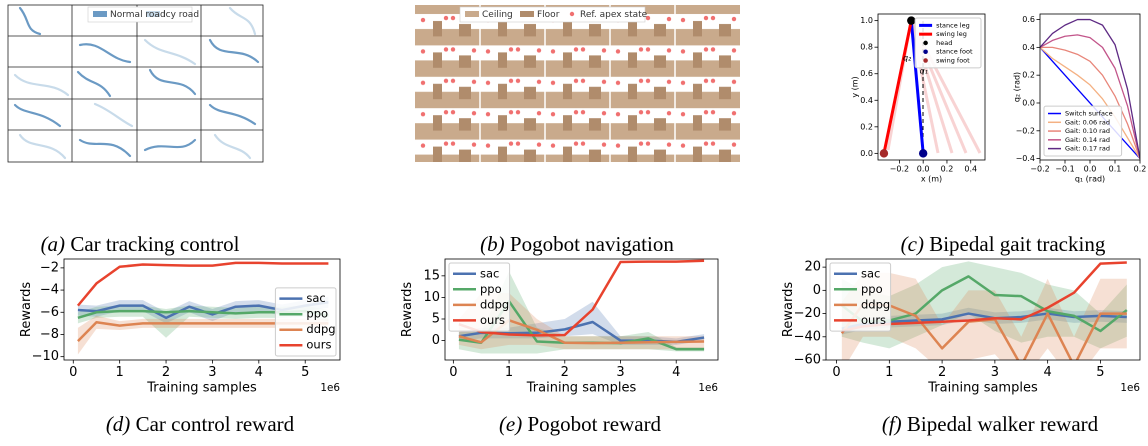 The height and width of the screenshot is (446, 1148). Describe the element at coordinates (431, 275) in the screenshot. I see `y-tick-label: 15` at that location.